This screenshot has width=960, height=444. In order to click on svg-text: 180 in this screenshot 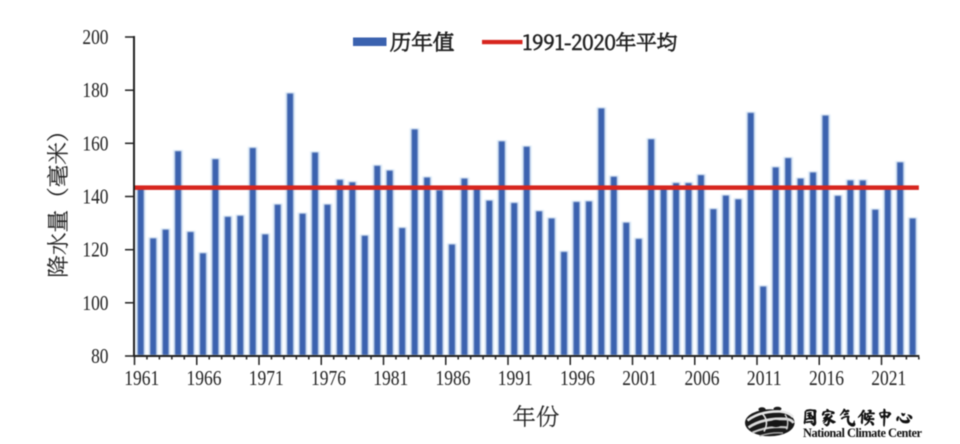, I will do `click(95, 90)`.